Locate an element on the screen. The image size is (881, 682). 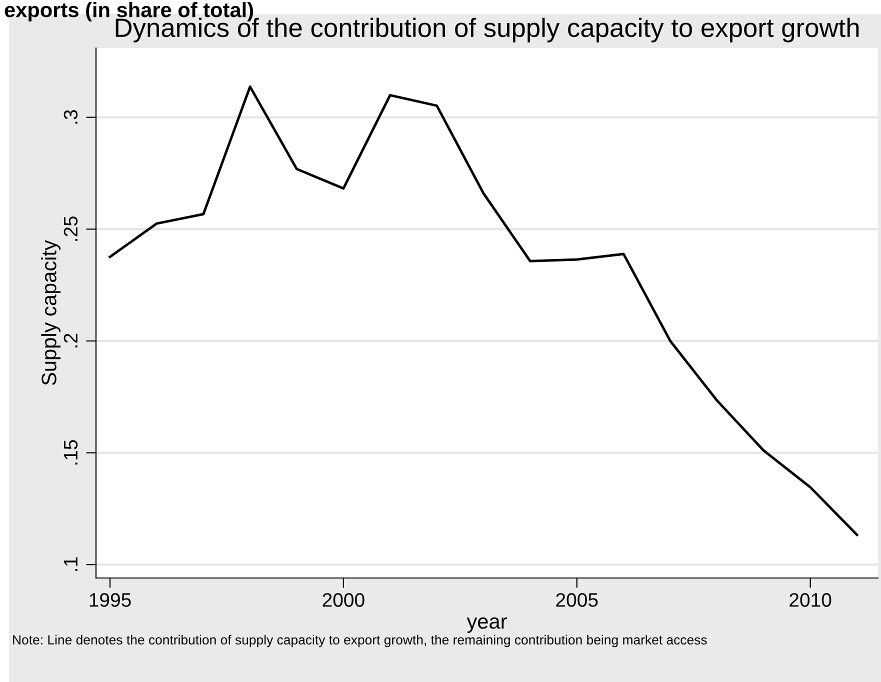
y-tick-label: .3 is located at coordinates (71, 117).